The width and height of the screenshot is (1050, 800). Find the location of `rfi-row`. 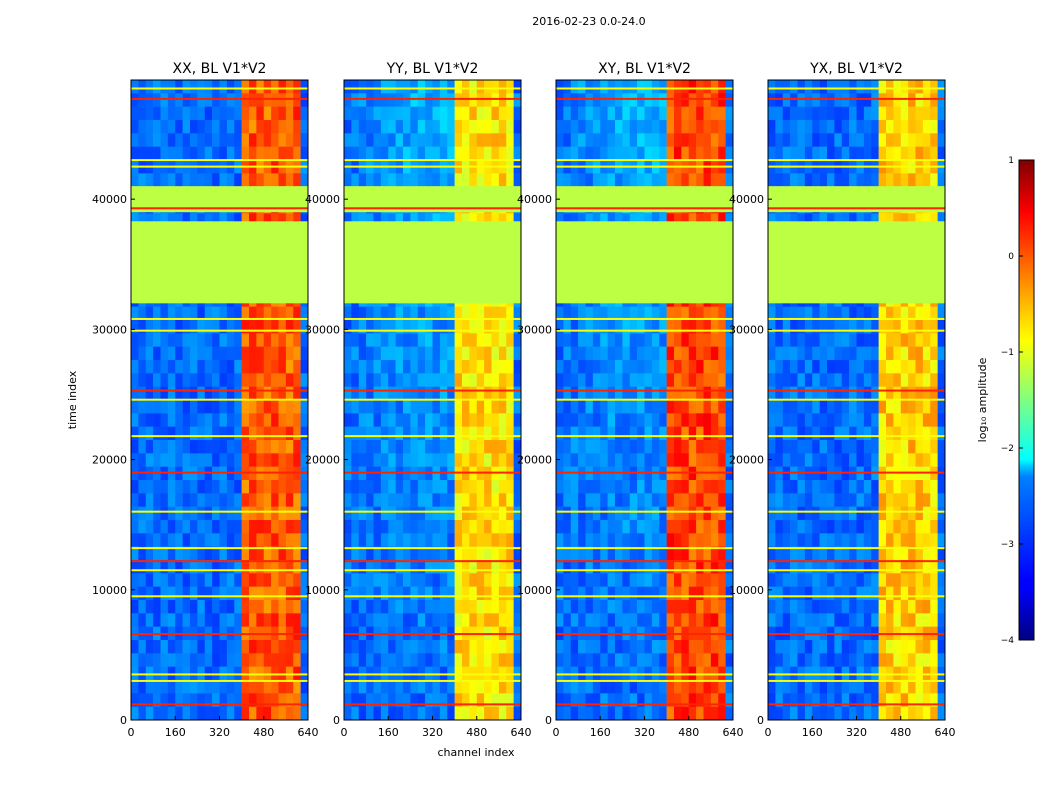

rfi-row is located at coordinates (856, 561).